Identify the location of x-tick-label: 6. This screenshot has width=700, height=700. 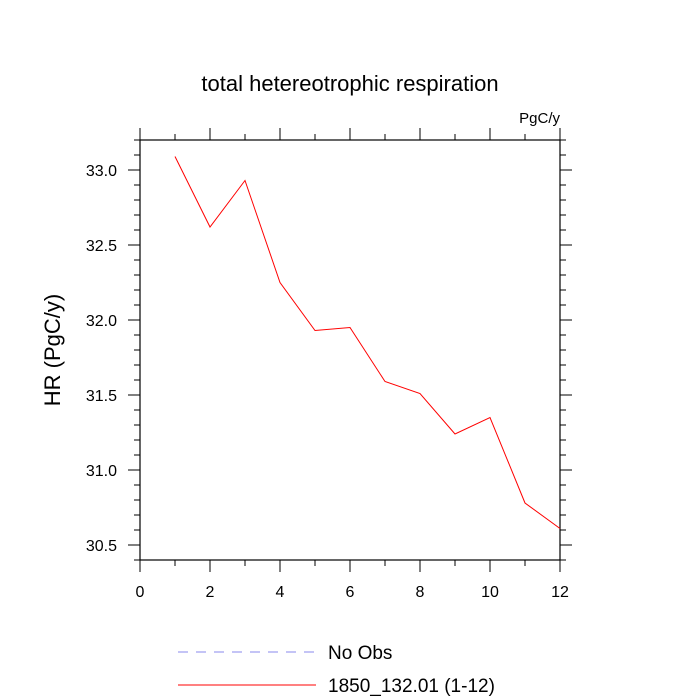
(350, 592).